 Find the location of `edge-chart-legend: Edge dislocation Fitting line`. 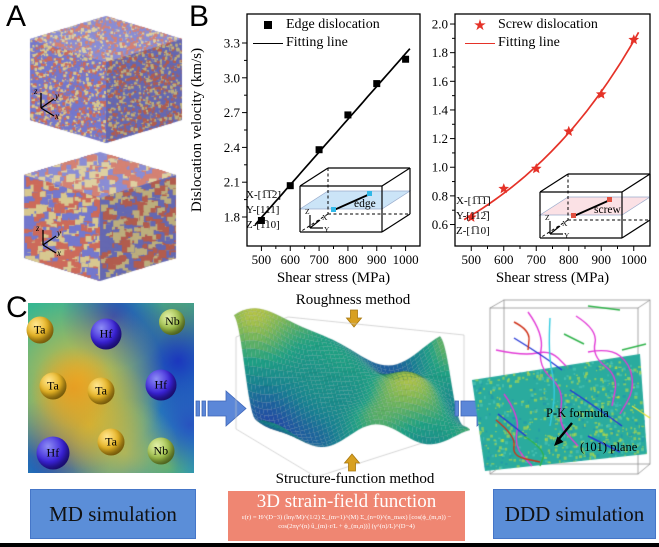

edge-chart-legend: Edge dislocation Fitting line is located at coordinates (315, 34).